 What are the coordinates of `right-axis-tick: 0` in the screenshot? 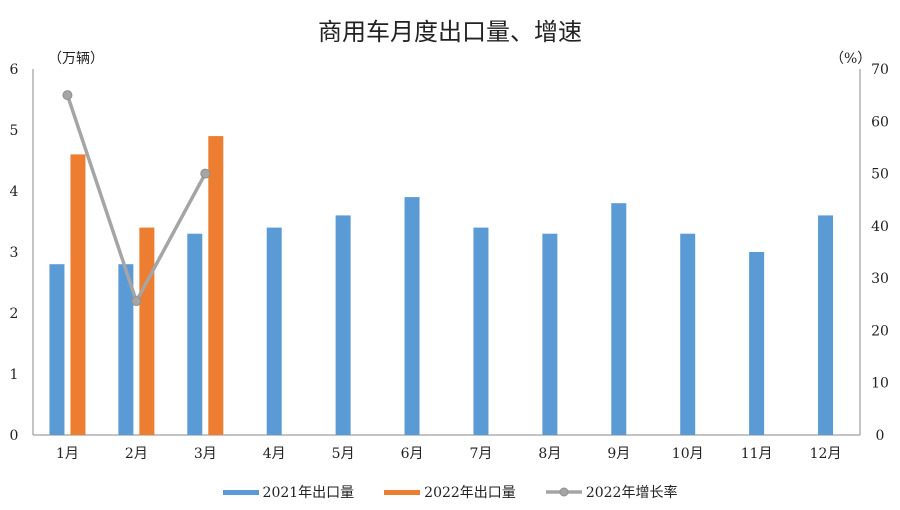 It's located at (880, 436).